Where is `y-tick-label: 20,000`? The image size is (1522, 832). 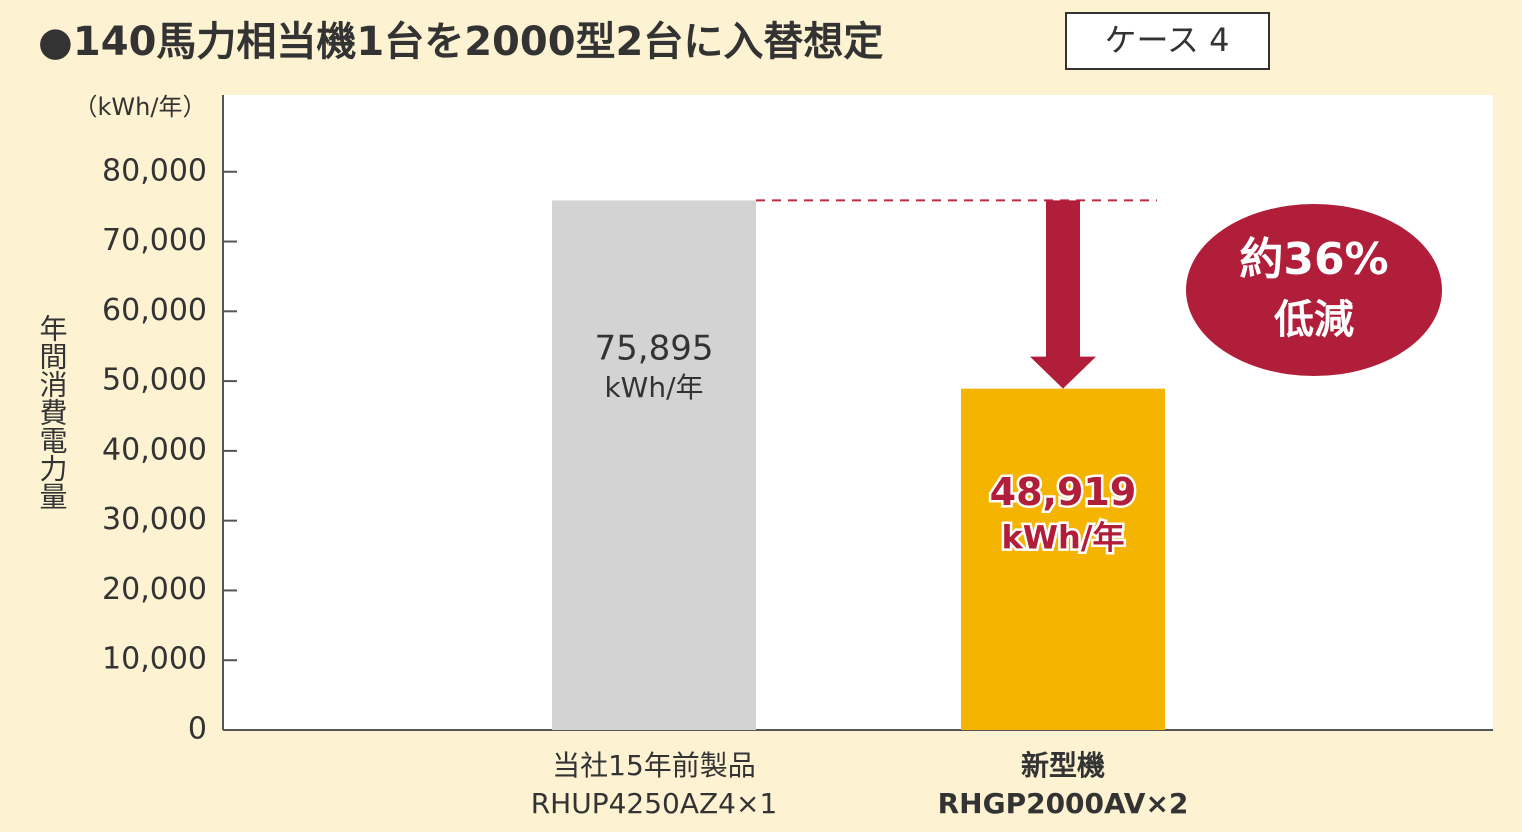 y-tick-label: 20,000 is located at coordinates (154, 589).